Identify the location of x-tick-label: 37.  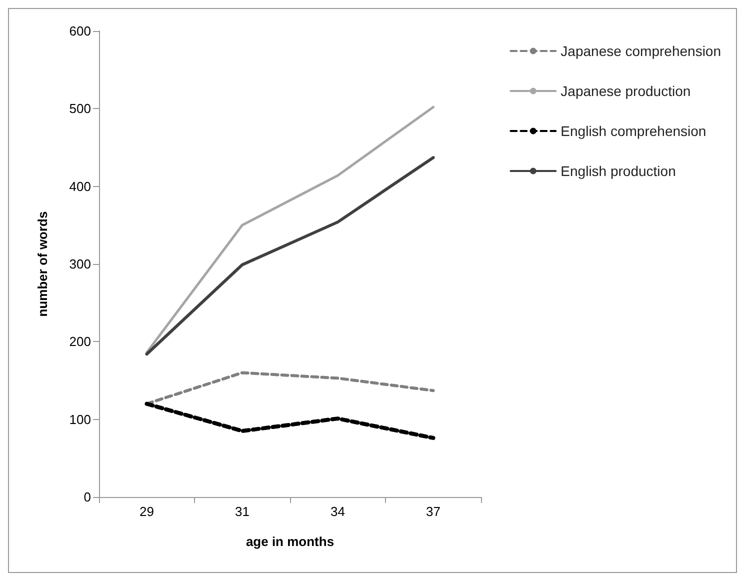
(433, 511).